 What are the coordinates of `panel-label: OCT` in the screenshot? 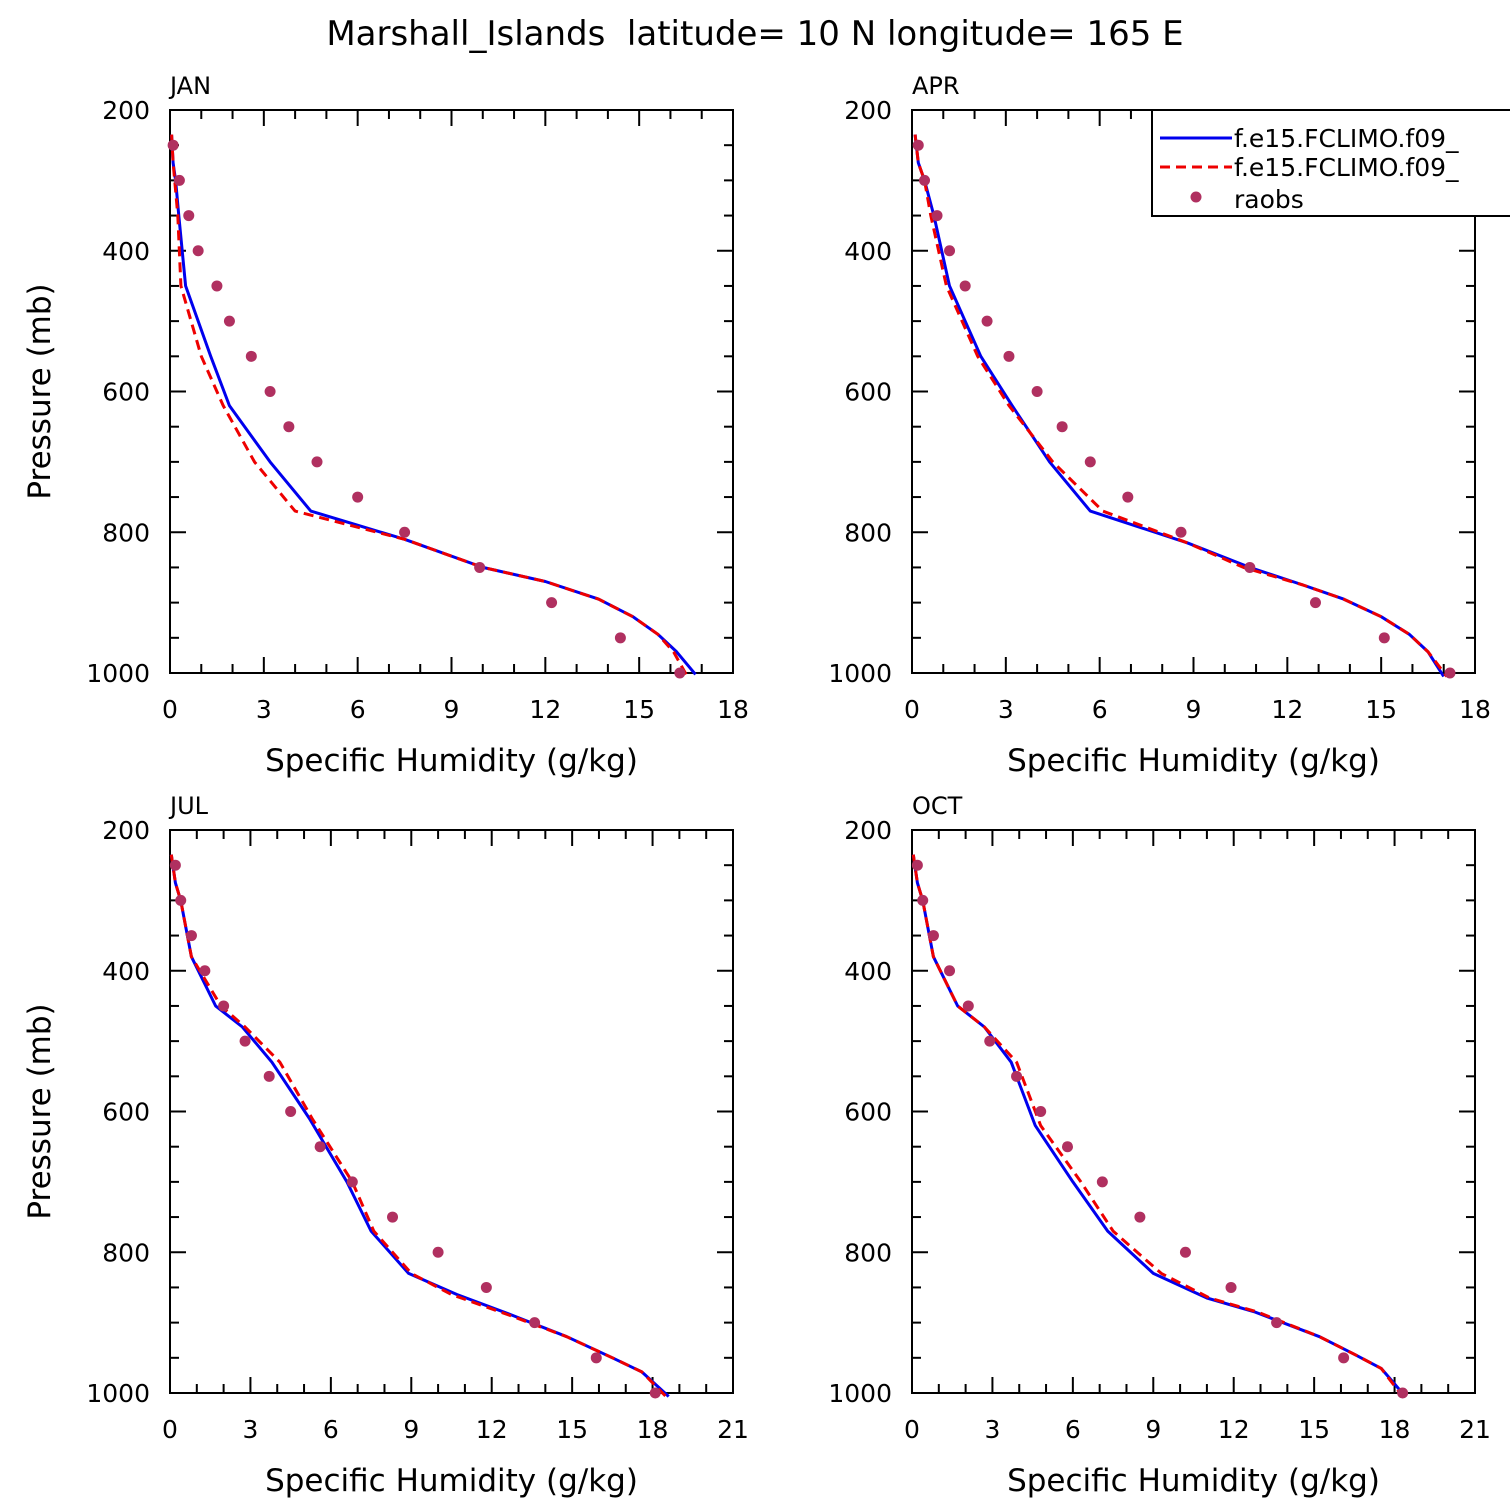 It's located at (937, 806).